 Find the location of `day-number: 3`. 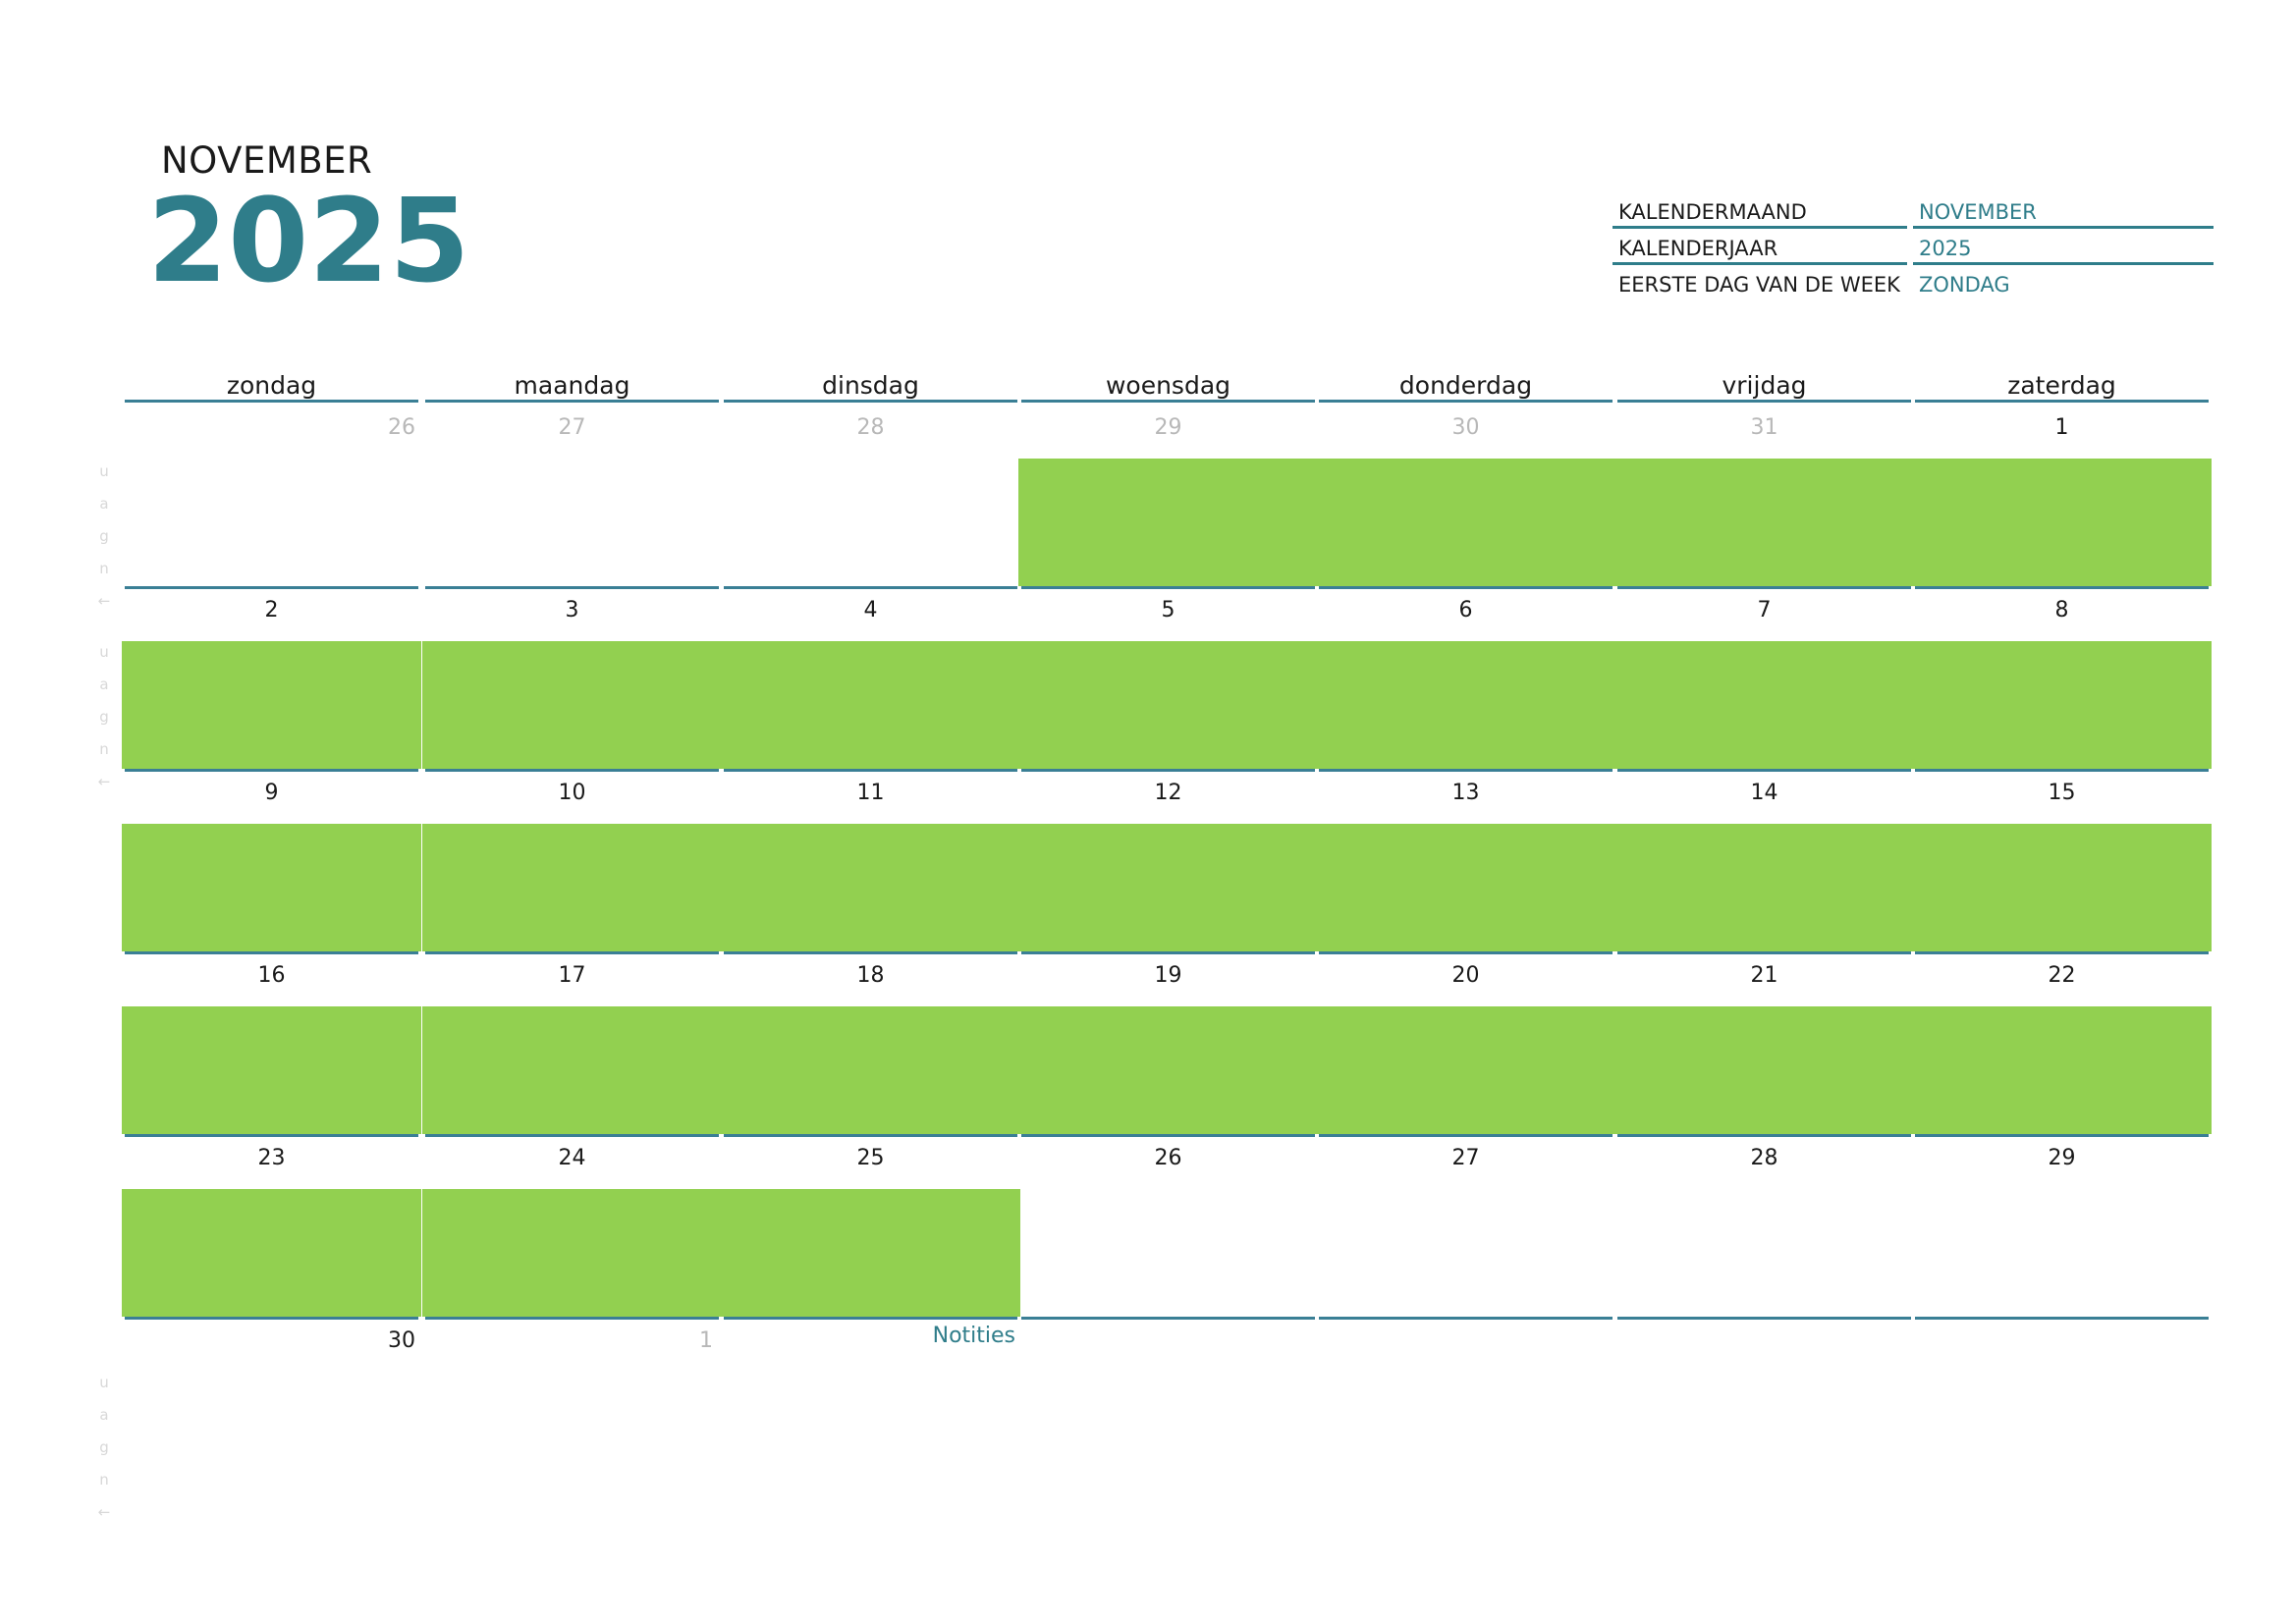

day-number: 3 is located at coordinates (572, 610).